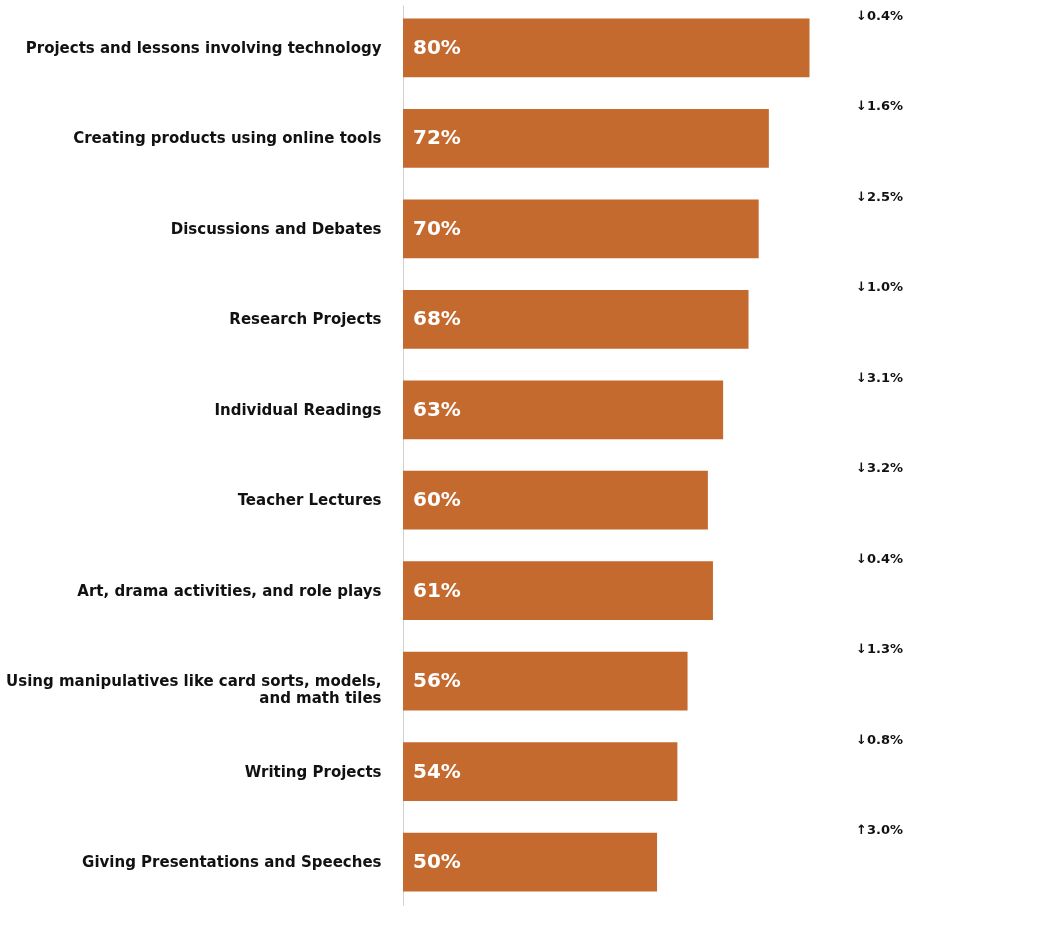 The image size is (1042, 925). Describe the element at coordinates (227, 138) in the screenshot. I see `y-tick-label: Creating products using online tools` at that location.